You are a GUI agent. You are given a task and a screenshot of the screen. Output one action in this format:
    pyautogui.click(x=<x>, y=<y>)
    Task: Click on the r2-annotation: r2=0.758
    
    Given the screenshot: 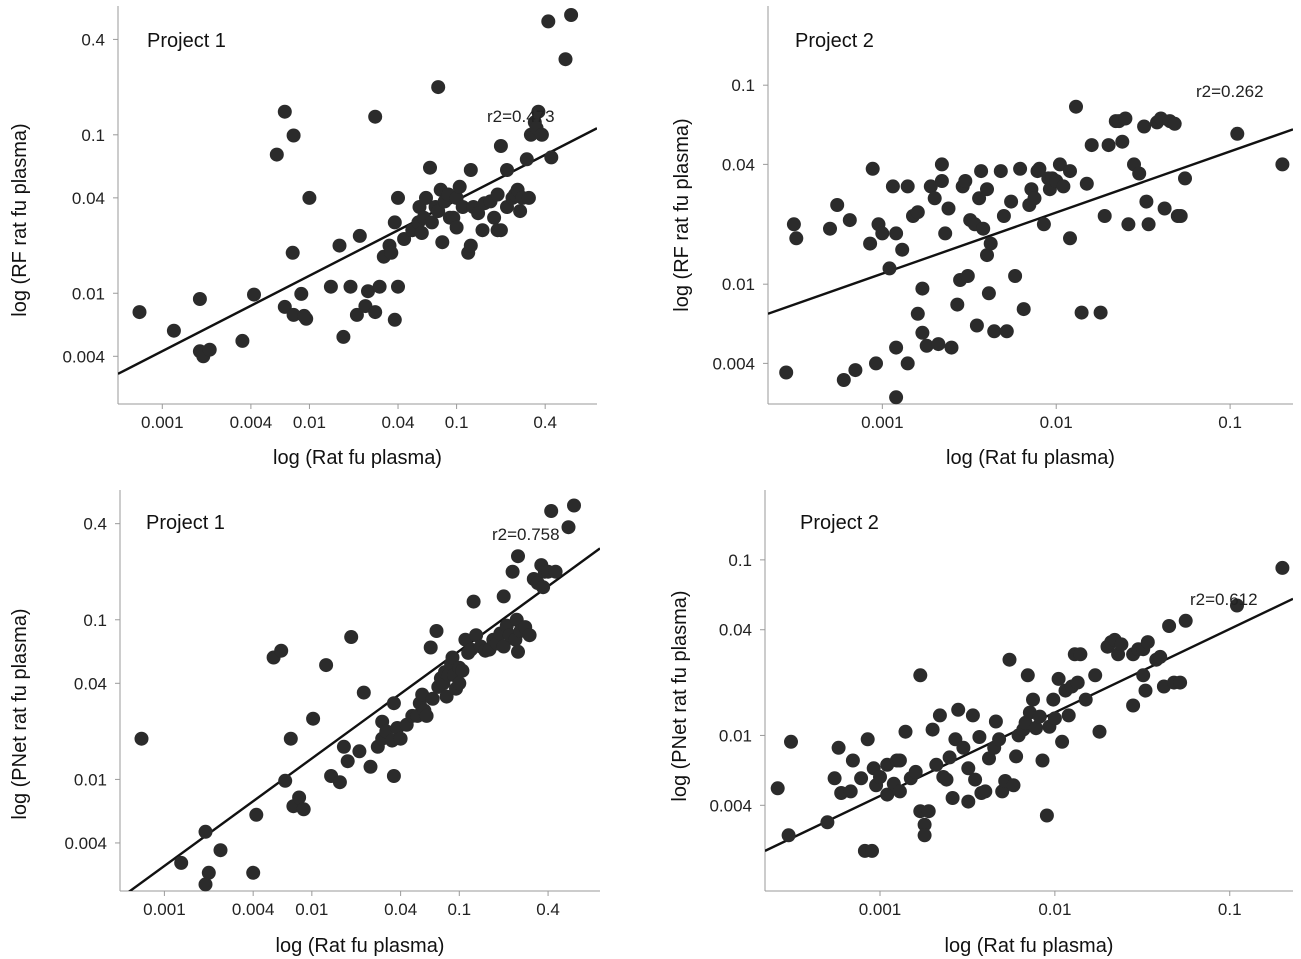 What is the action you would take?
    pyautogui.click(x=526, y=534)
    